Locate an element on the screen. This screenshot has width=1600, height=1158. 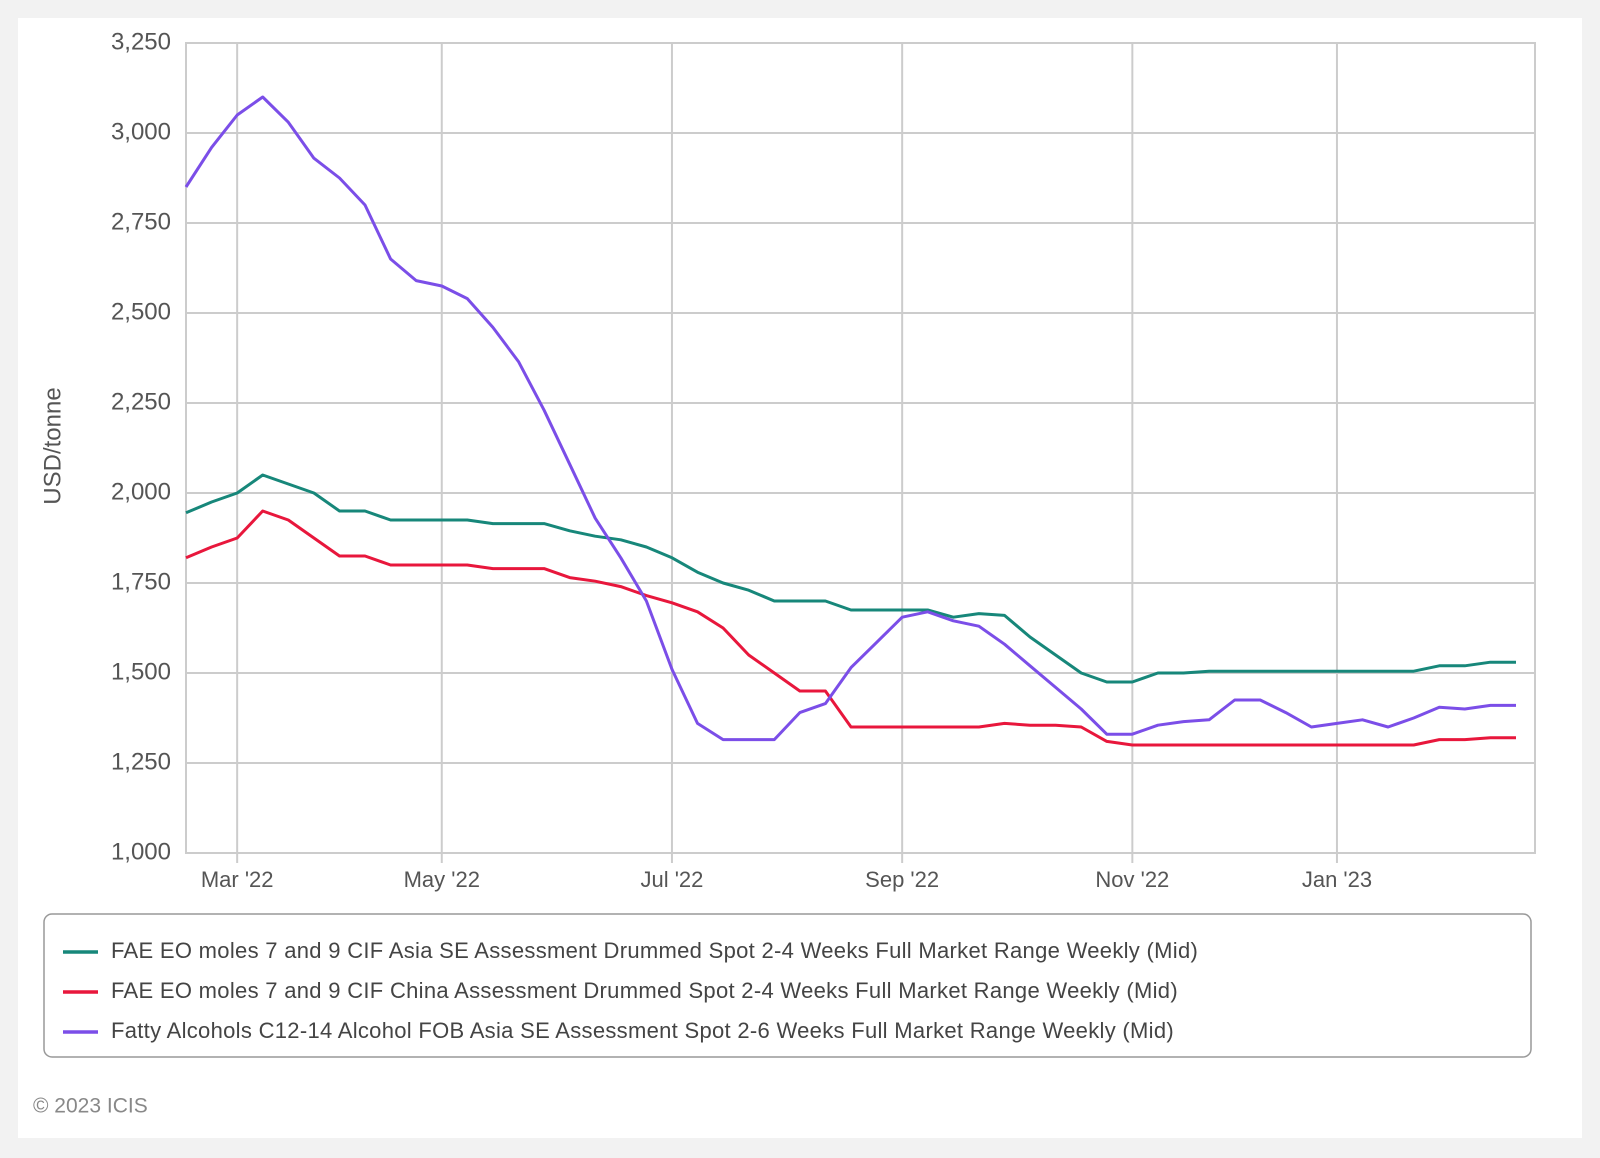
x-tick-label: Sep '22 is located at coordinates (902, 879).